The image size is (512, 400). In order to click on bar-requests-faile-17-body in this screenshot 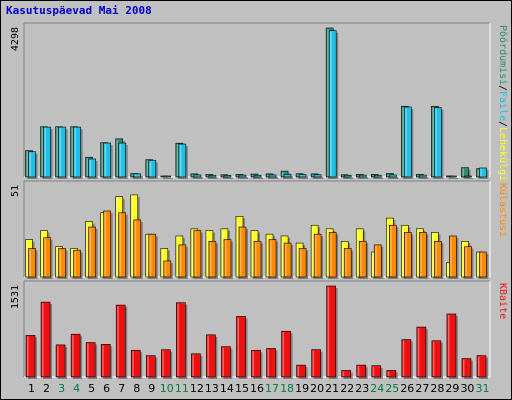, I will do `click(272, 176)`.